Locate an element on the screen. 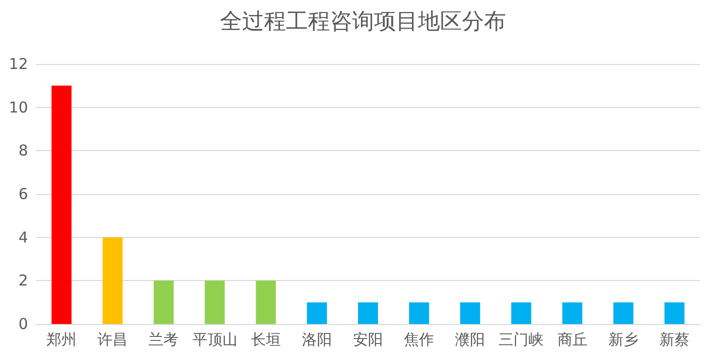 Image resolution: width=726 pixels, height=364 pixels. y-tick-label: 6 is located at coordinates (23, 194).